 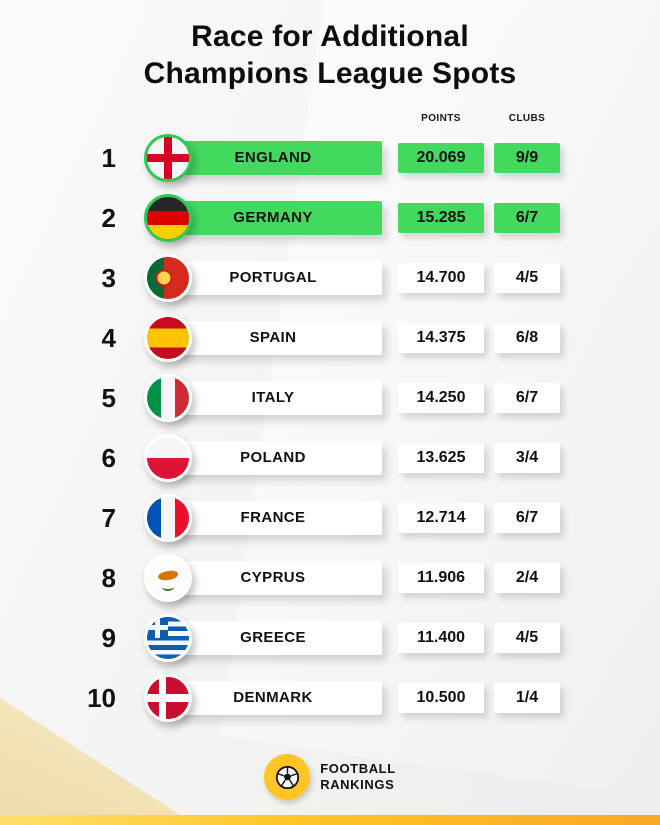 What do you see at coordinates (527, 118) in the screenshot?
I see `clubs-column-header: CLUBS` at bounding box center [527, 118].